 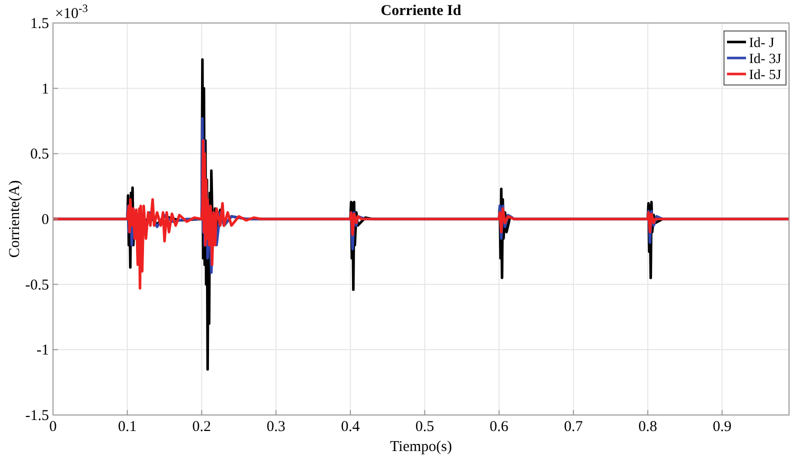 What do you see at coordinates (39, 154) in the screenshot?
I see `y-tick-label: 0.5` at bounding box center [39, 154].